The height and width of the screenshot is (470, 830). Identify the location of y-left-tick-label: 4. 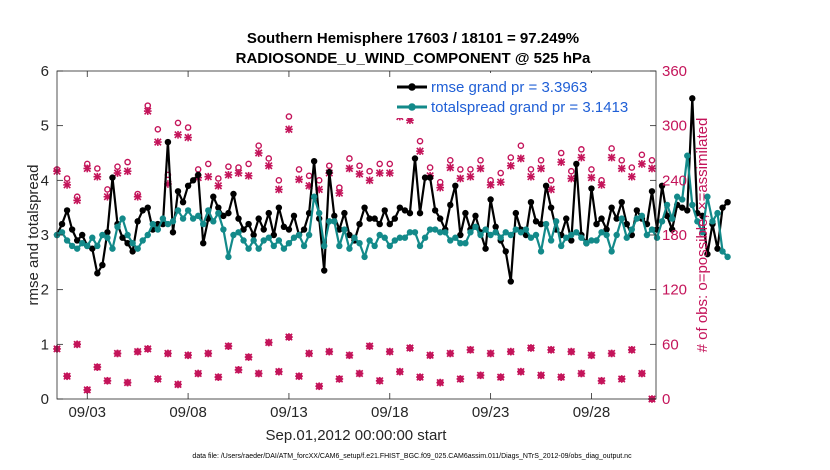
(45, 180).